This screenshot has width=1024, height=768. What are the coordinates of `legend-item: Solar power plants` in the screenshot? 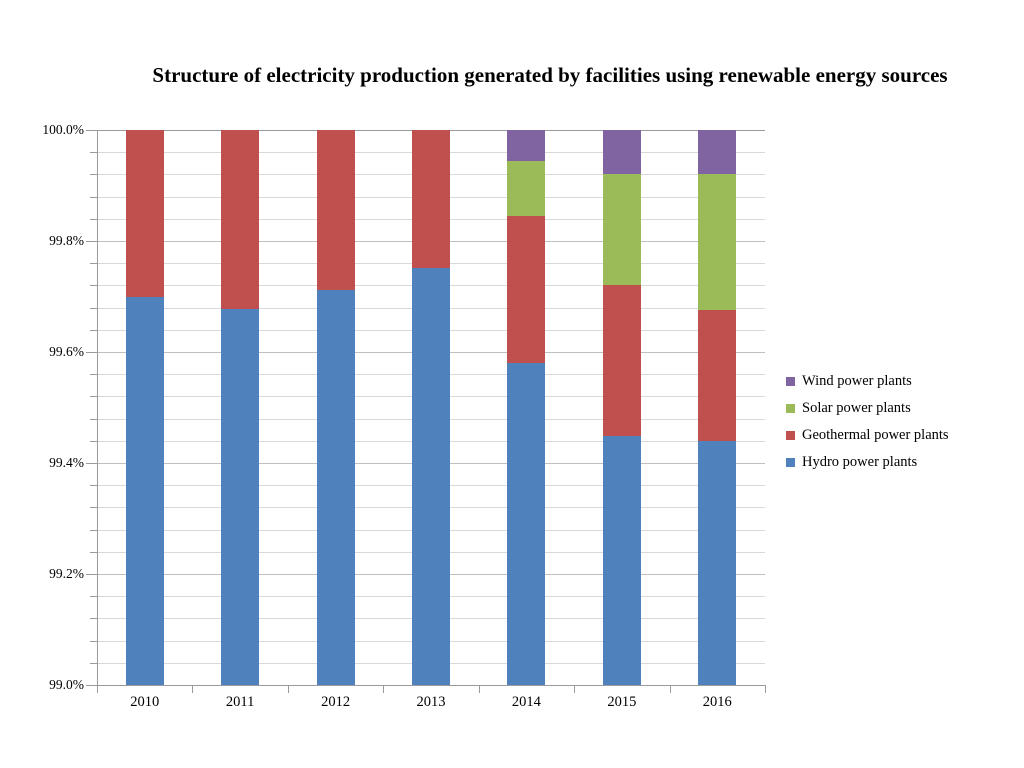 It's located at (901, 408).